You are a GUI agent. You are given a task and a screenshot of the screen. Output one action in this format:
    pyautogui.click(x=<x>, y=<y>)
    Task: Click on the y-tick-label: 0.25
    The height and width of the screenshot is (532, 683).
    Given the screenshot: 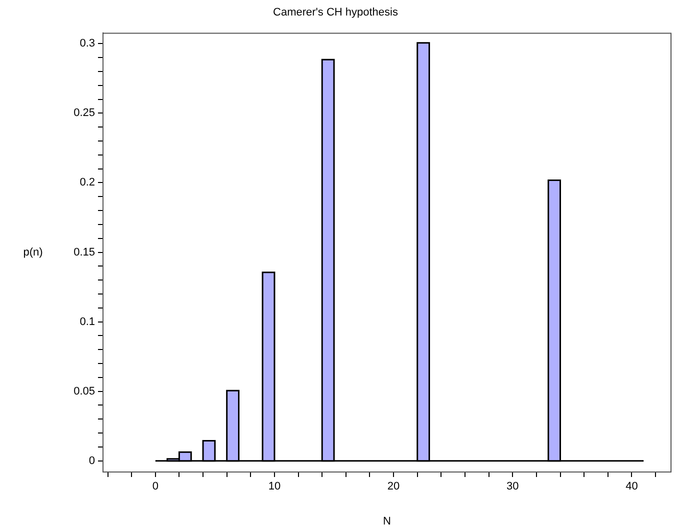 What is the action you would take?
    pyautogui.click(x=84, y=113)
    